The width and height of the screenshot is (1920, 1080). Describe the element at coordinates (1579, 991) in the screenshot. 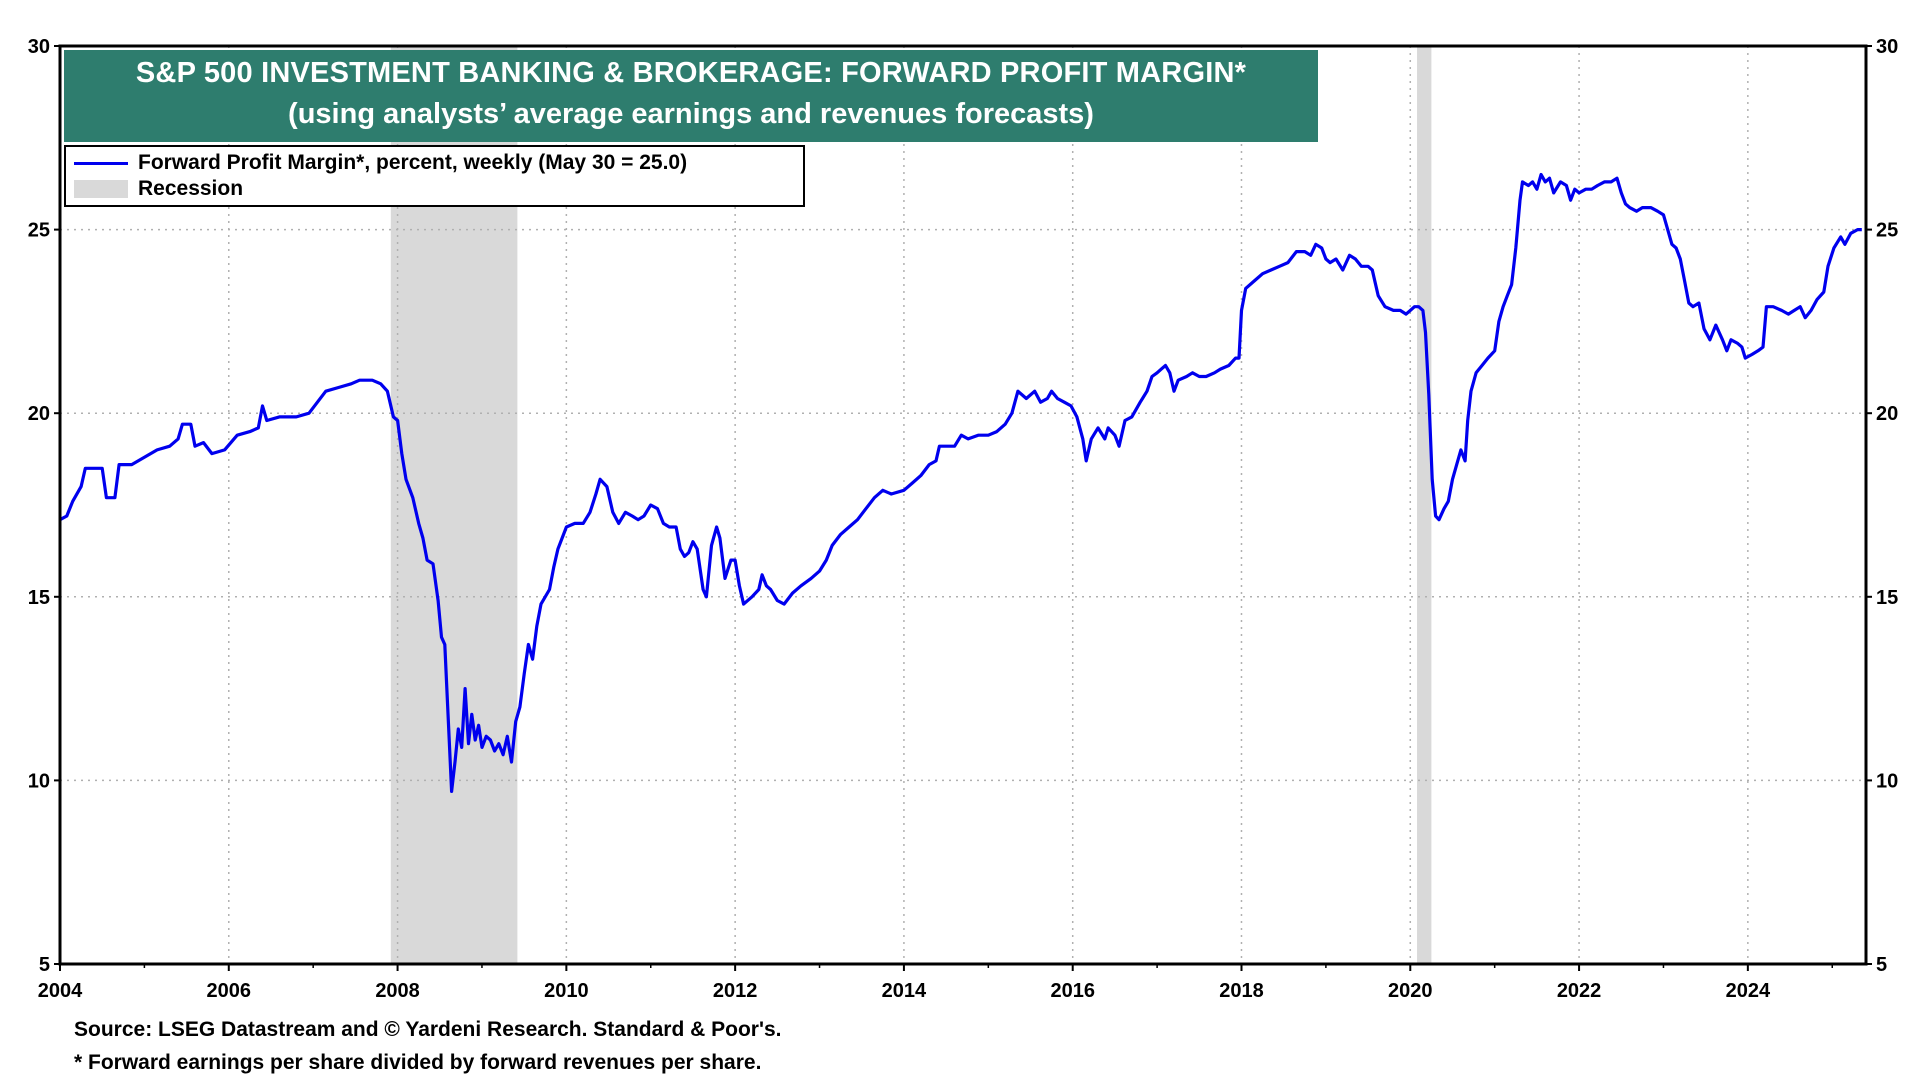

I see `x-tick-label: 2022` at that location.